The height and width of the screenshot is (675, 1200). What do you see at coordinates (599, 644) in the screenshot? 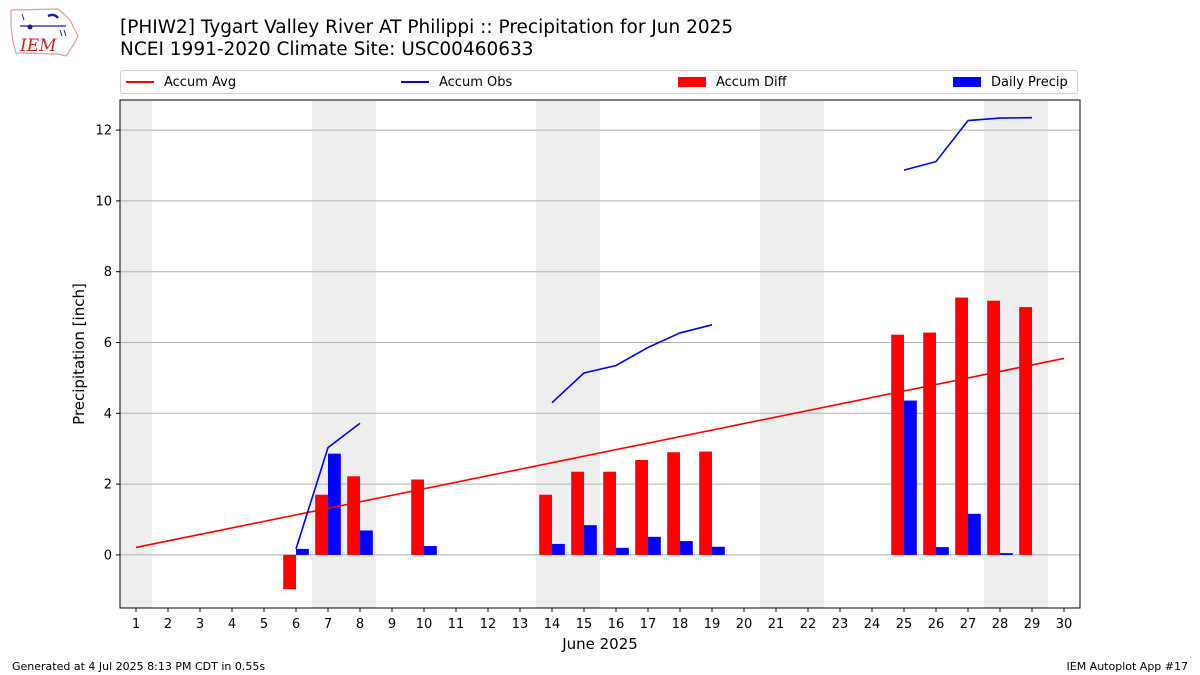
I see `x-axis-label: June 2025` at bounding box center [599, 644].